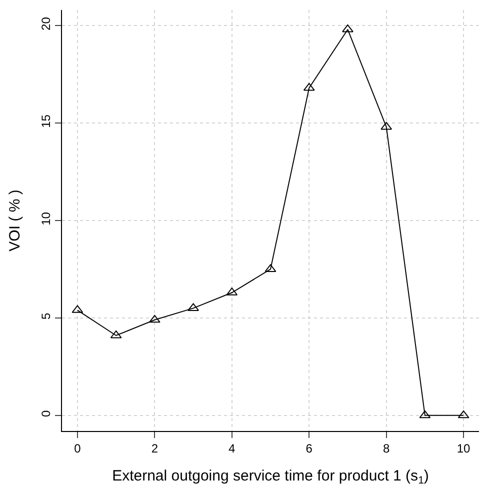 The width and height of the screenshot is (489, 493). I want to click on x-tick-label: 10, so click(463, 448).